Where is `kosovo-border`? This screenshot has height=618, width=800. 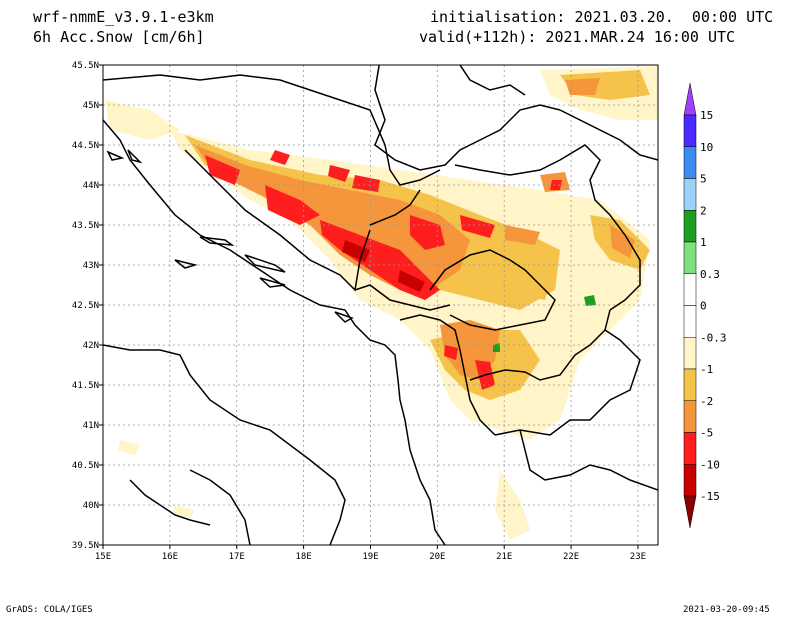 kosovo-border is located at coordinates (492, 290).